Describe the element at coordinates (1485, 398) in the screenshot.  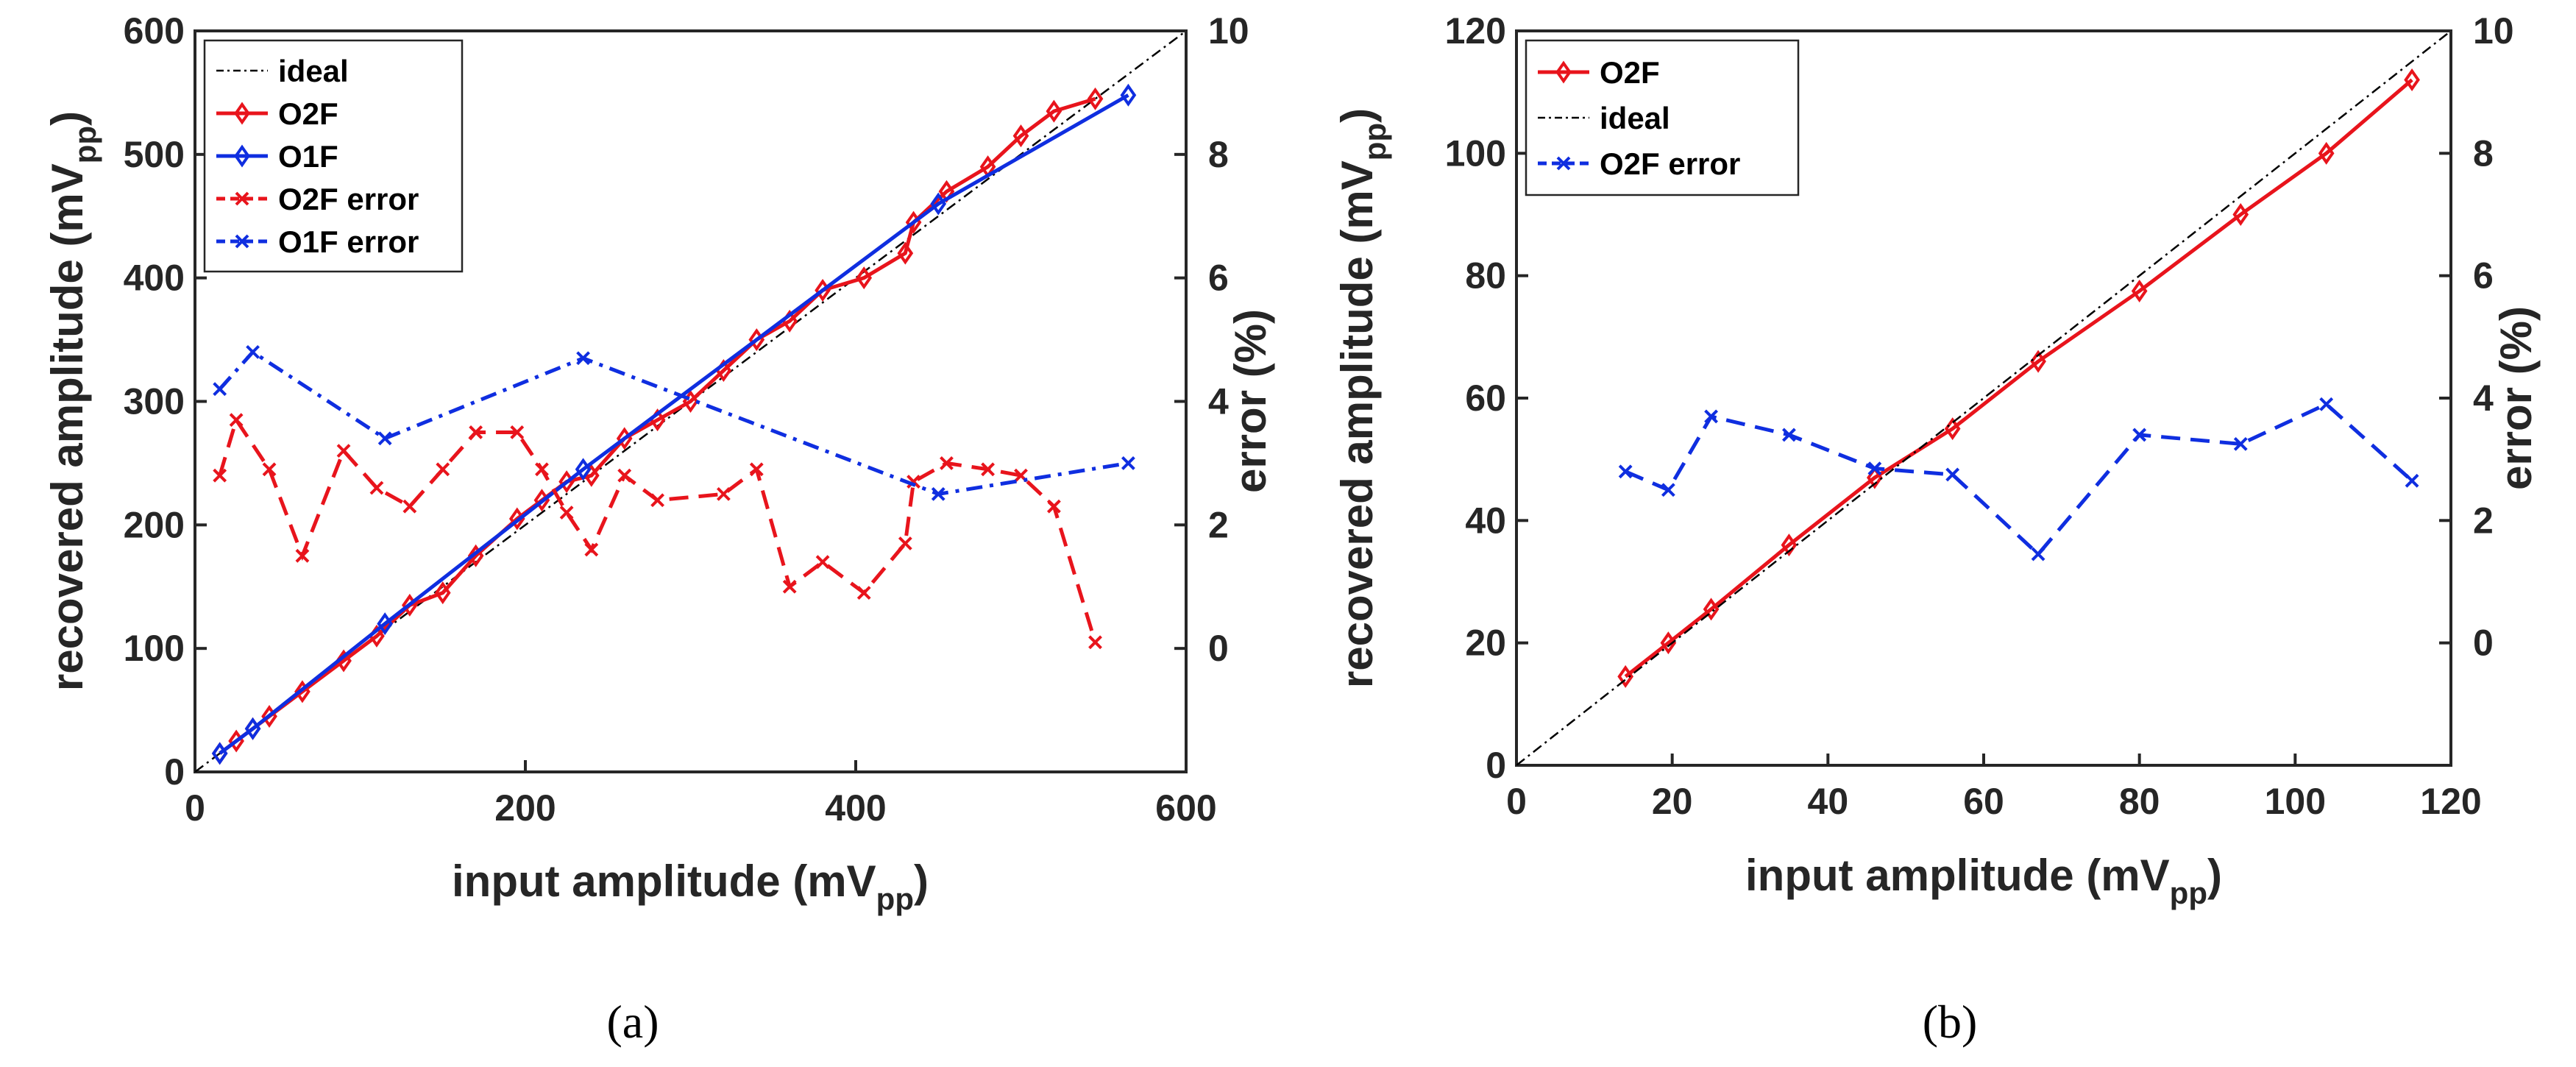
I see `y-tick-label: 60` at that location.